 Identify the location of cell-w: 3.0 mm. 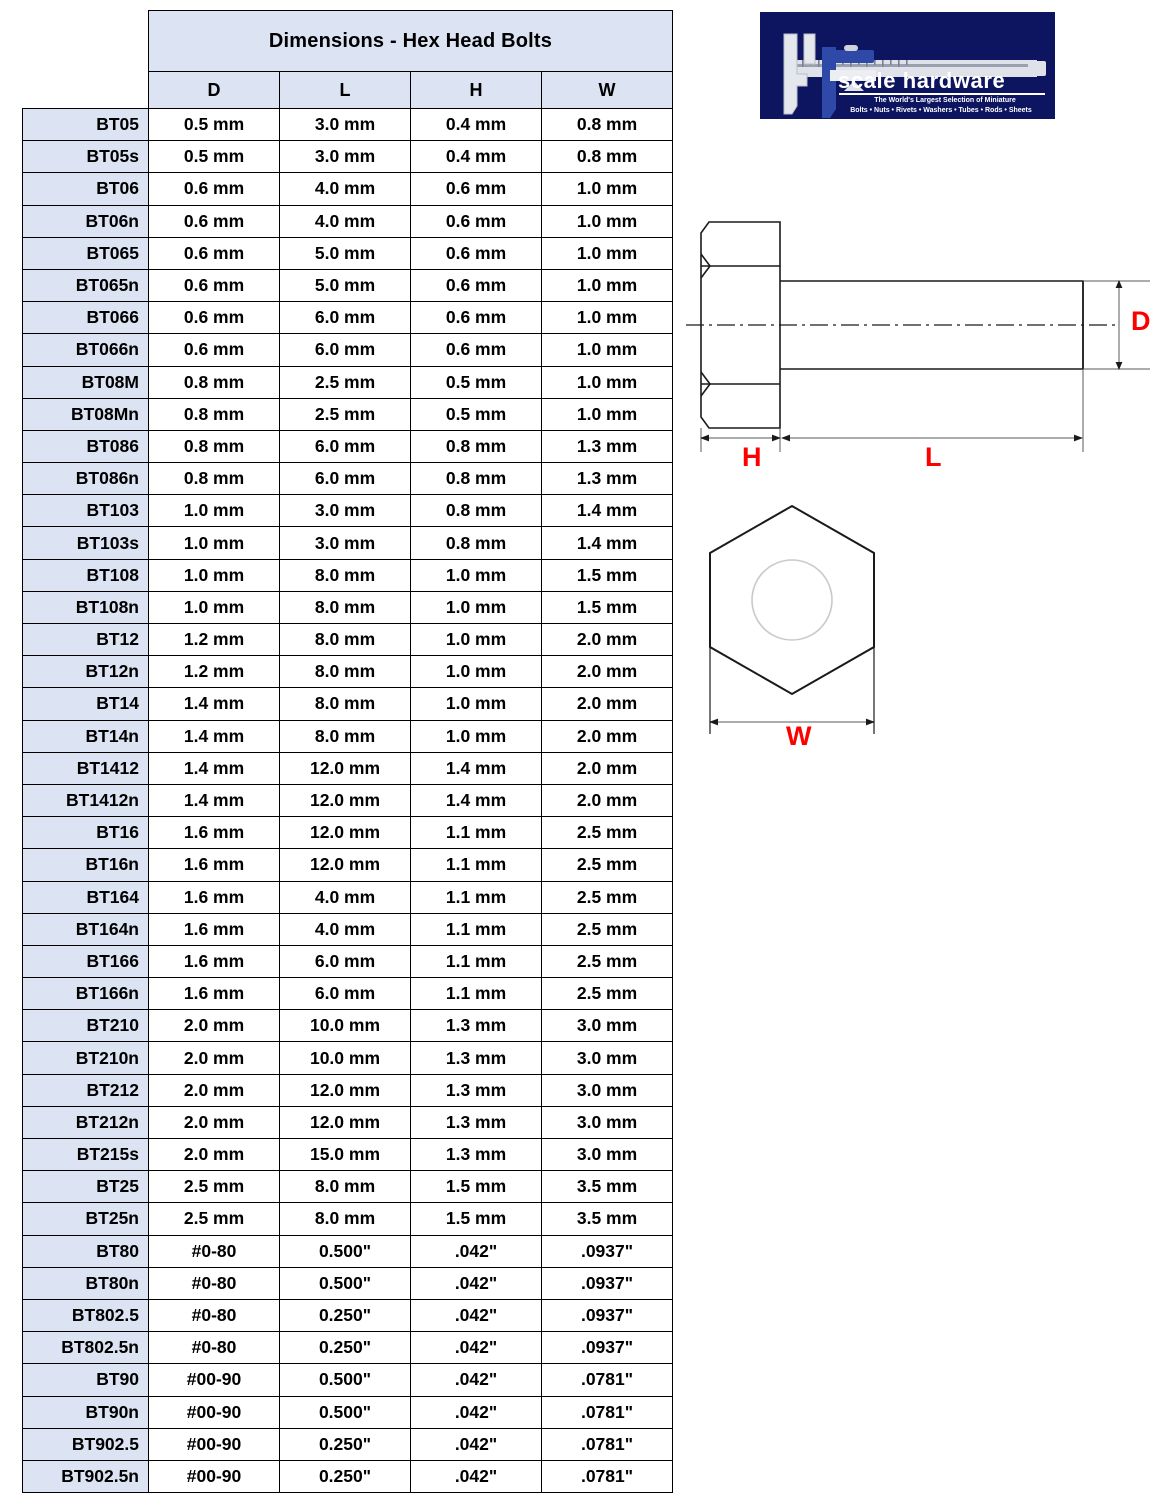
(607, 1026).